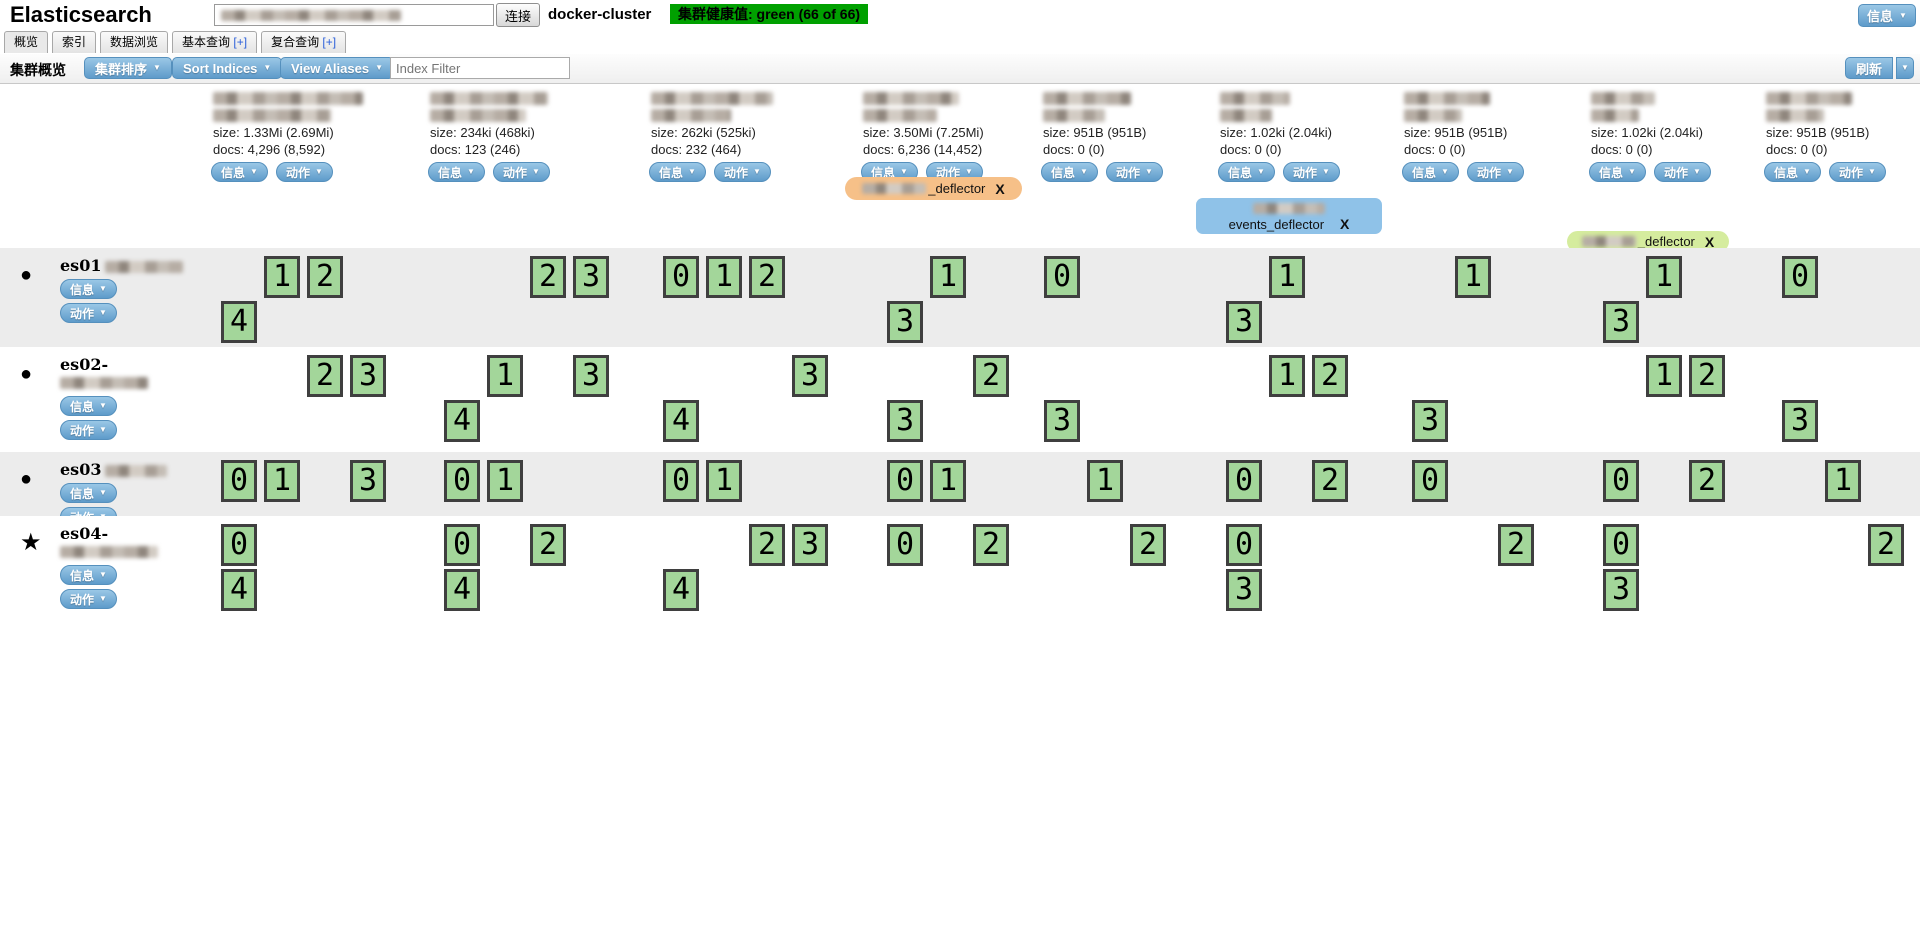  I want to click on view-aliases-button: View Aliases ▼, so click(337, 68).